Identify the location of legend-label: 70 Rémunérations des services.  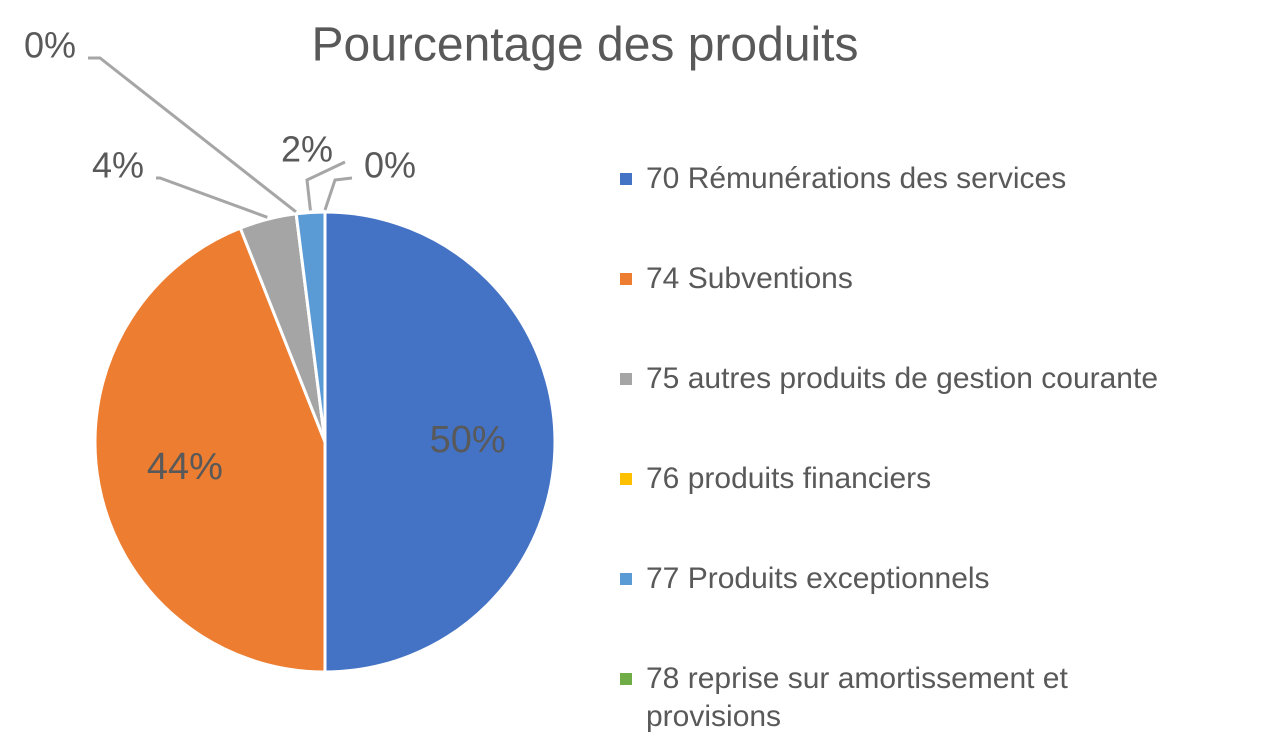
(856, 178).